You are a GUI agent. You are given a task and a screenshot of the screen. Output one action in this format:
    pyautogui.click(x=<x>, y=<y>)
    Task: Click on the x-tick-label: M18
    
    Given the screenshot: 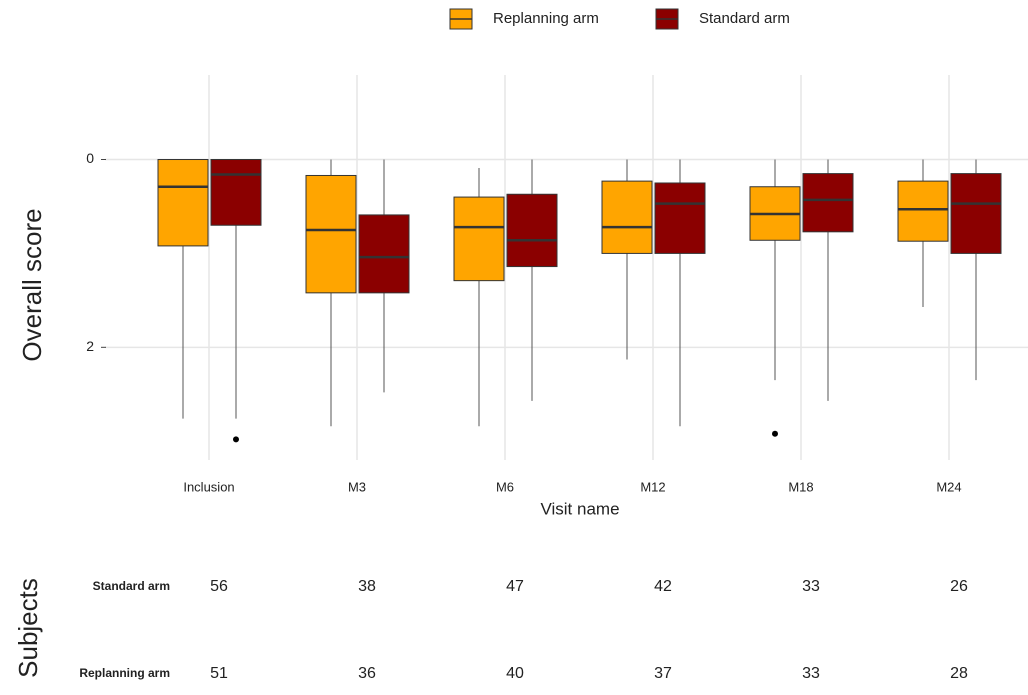 What is the action you would take?
    pyautogui.click(x=800, y=486)
    